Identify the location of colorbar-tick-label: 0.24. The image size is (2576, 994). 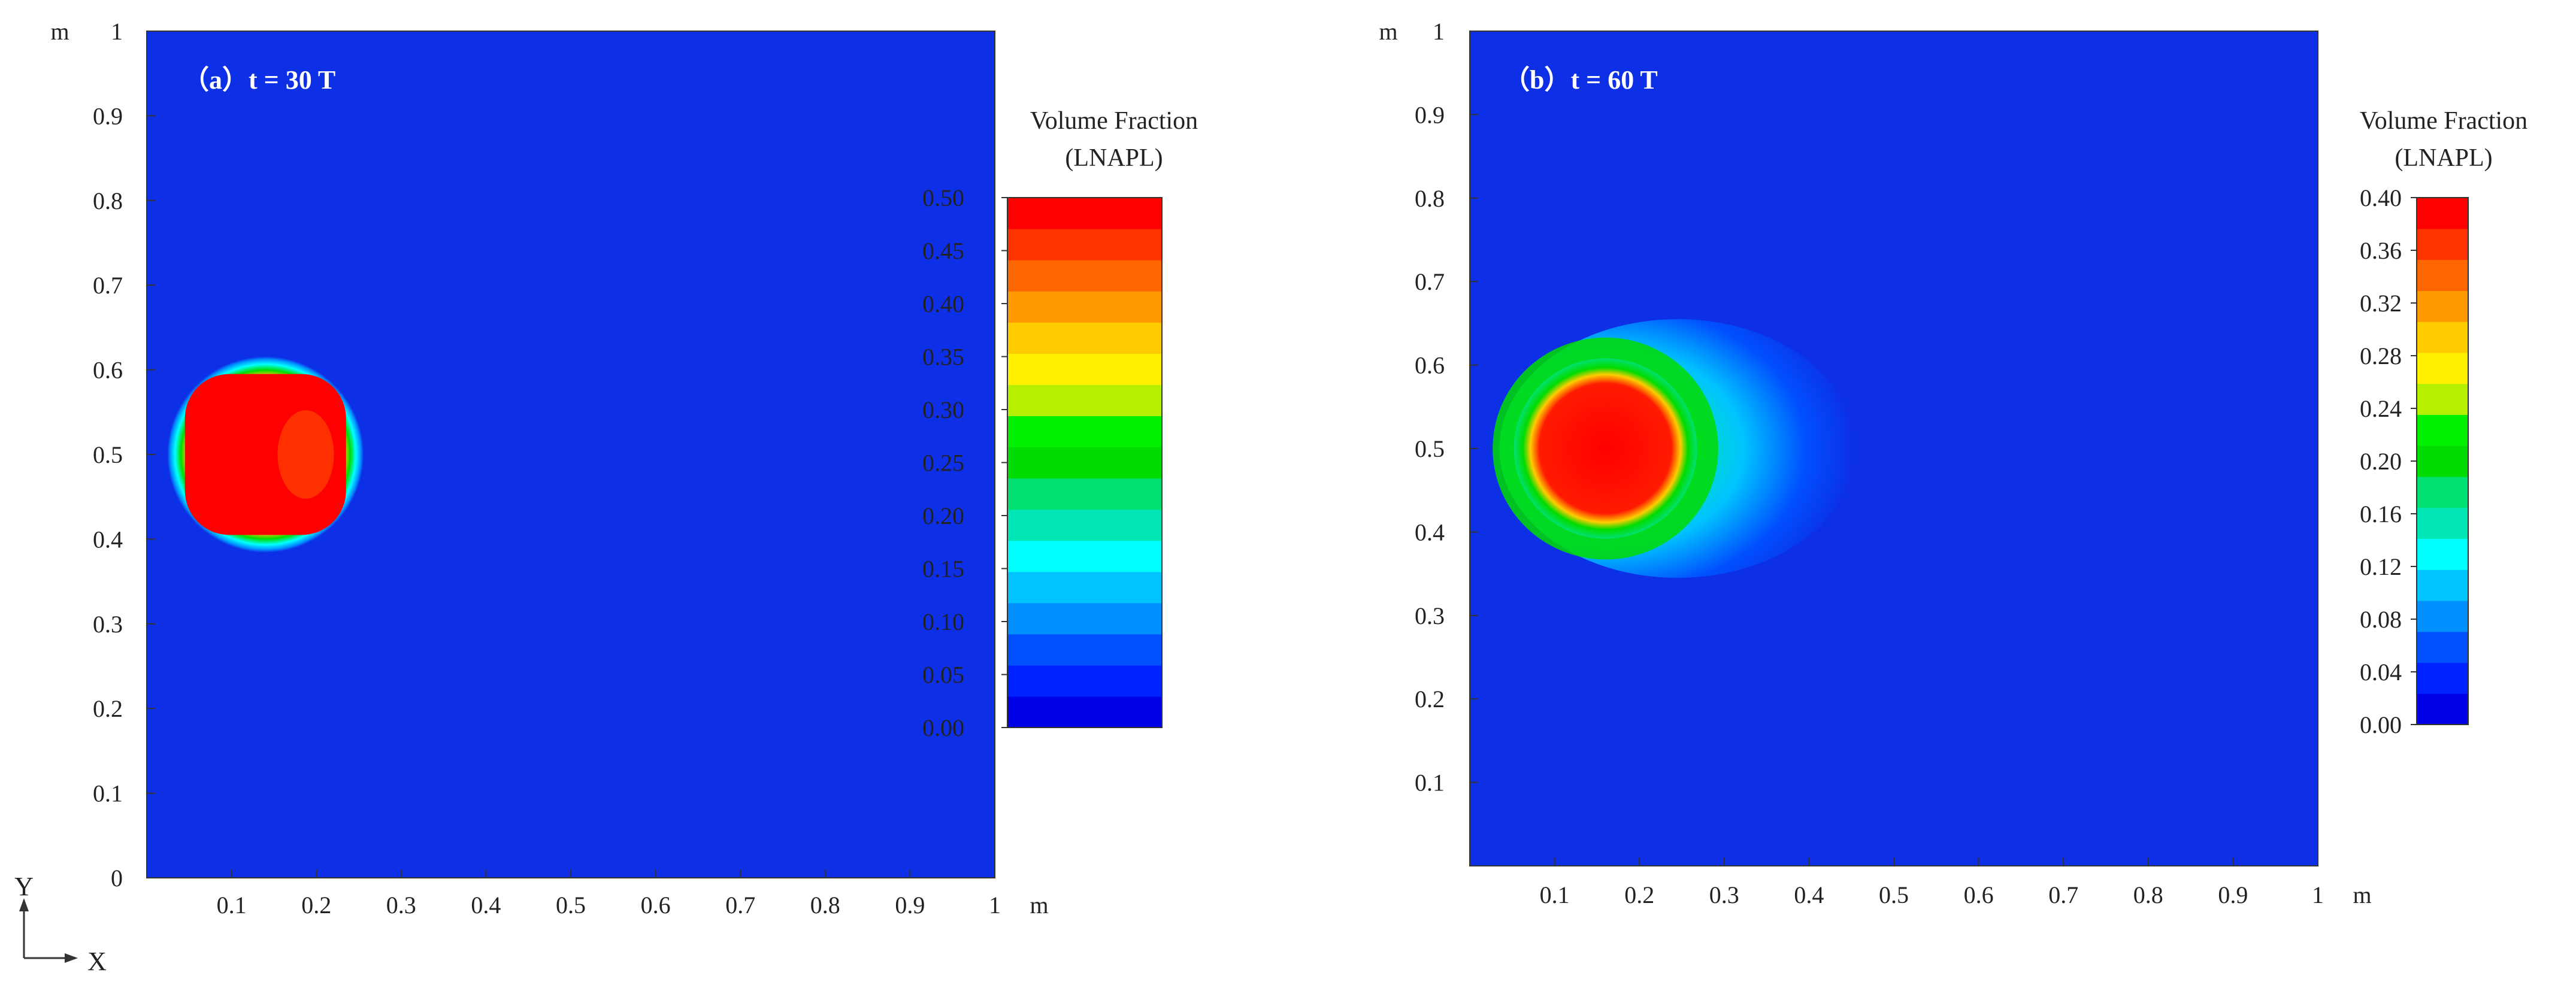
(2381, 408).